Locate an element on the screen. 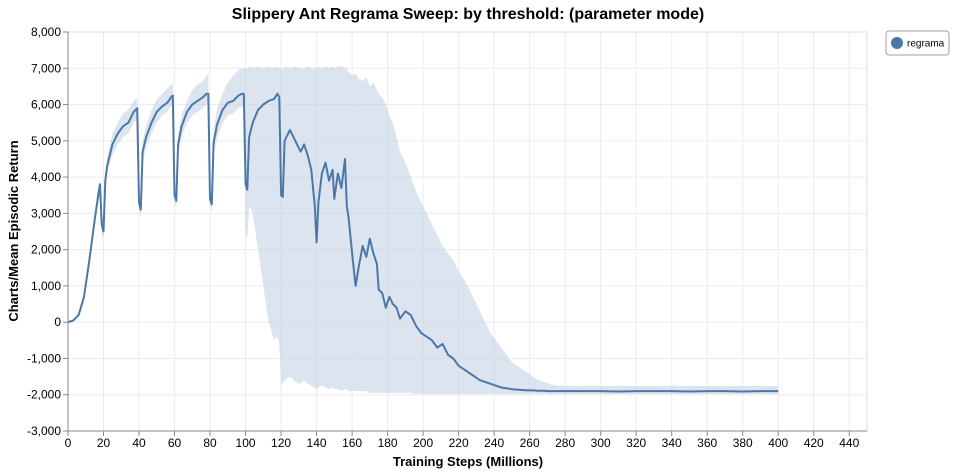 The height and width of the screenshot is (472, 956). x-tick-label: 60 is located at coordinates (175, 443).